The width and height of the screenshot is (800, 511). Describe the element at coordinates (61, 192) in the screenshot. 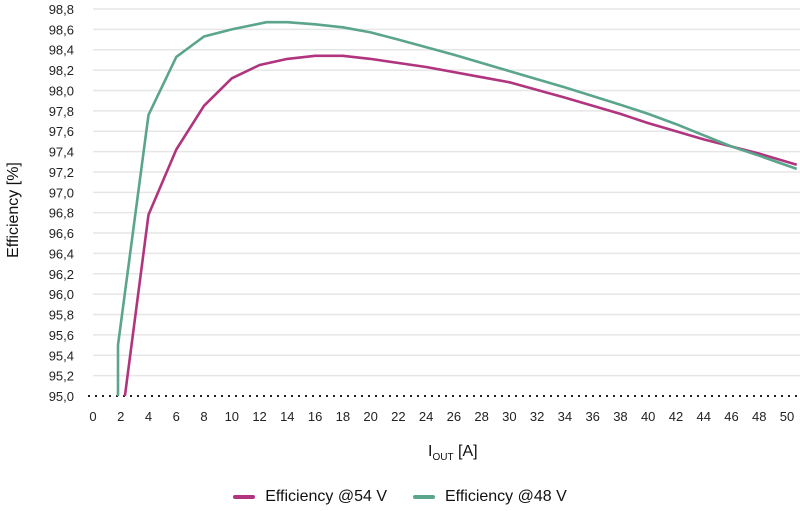

I see `y-tick-label: 97,0` at that location.